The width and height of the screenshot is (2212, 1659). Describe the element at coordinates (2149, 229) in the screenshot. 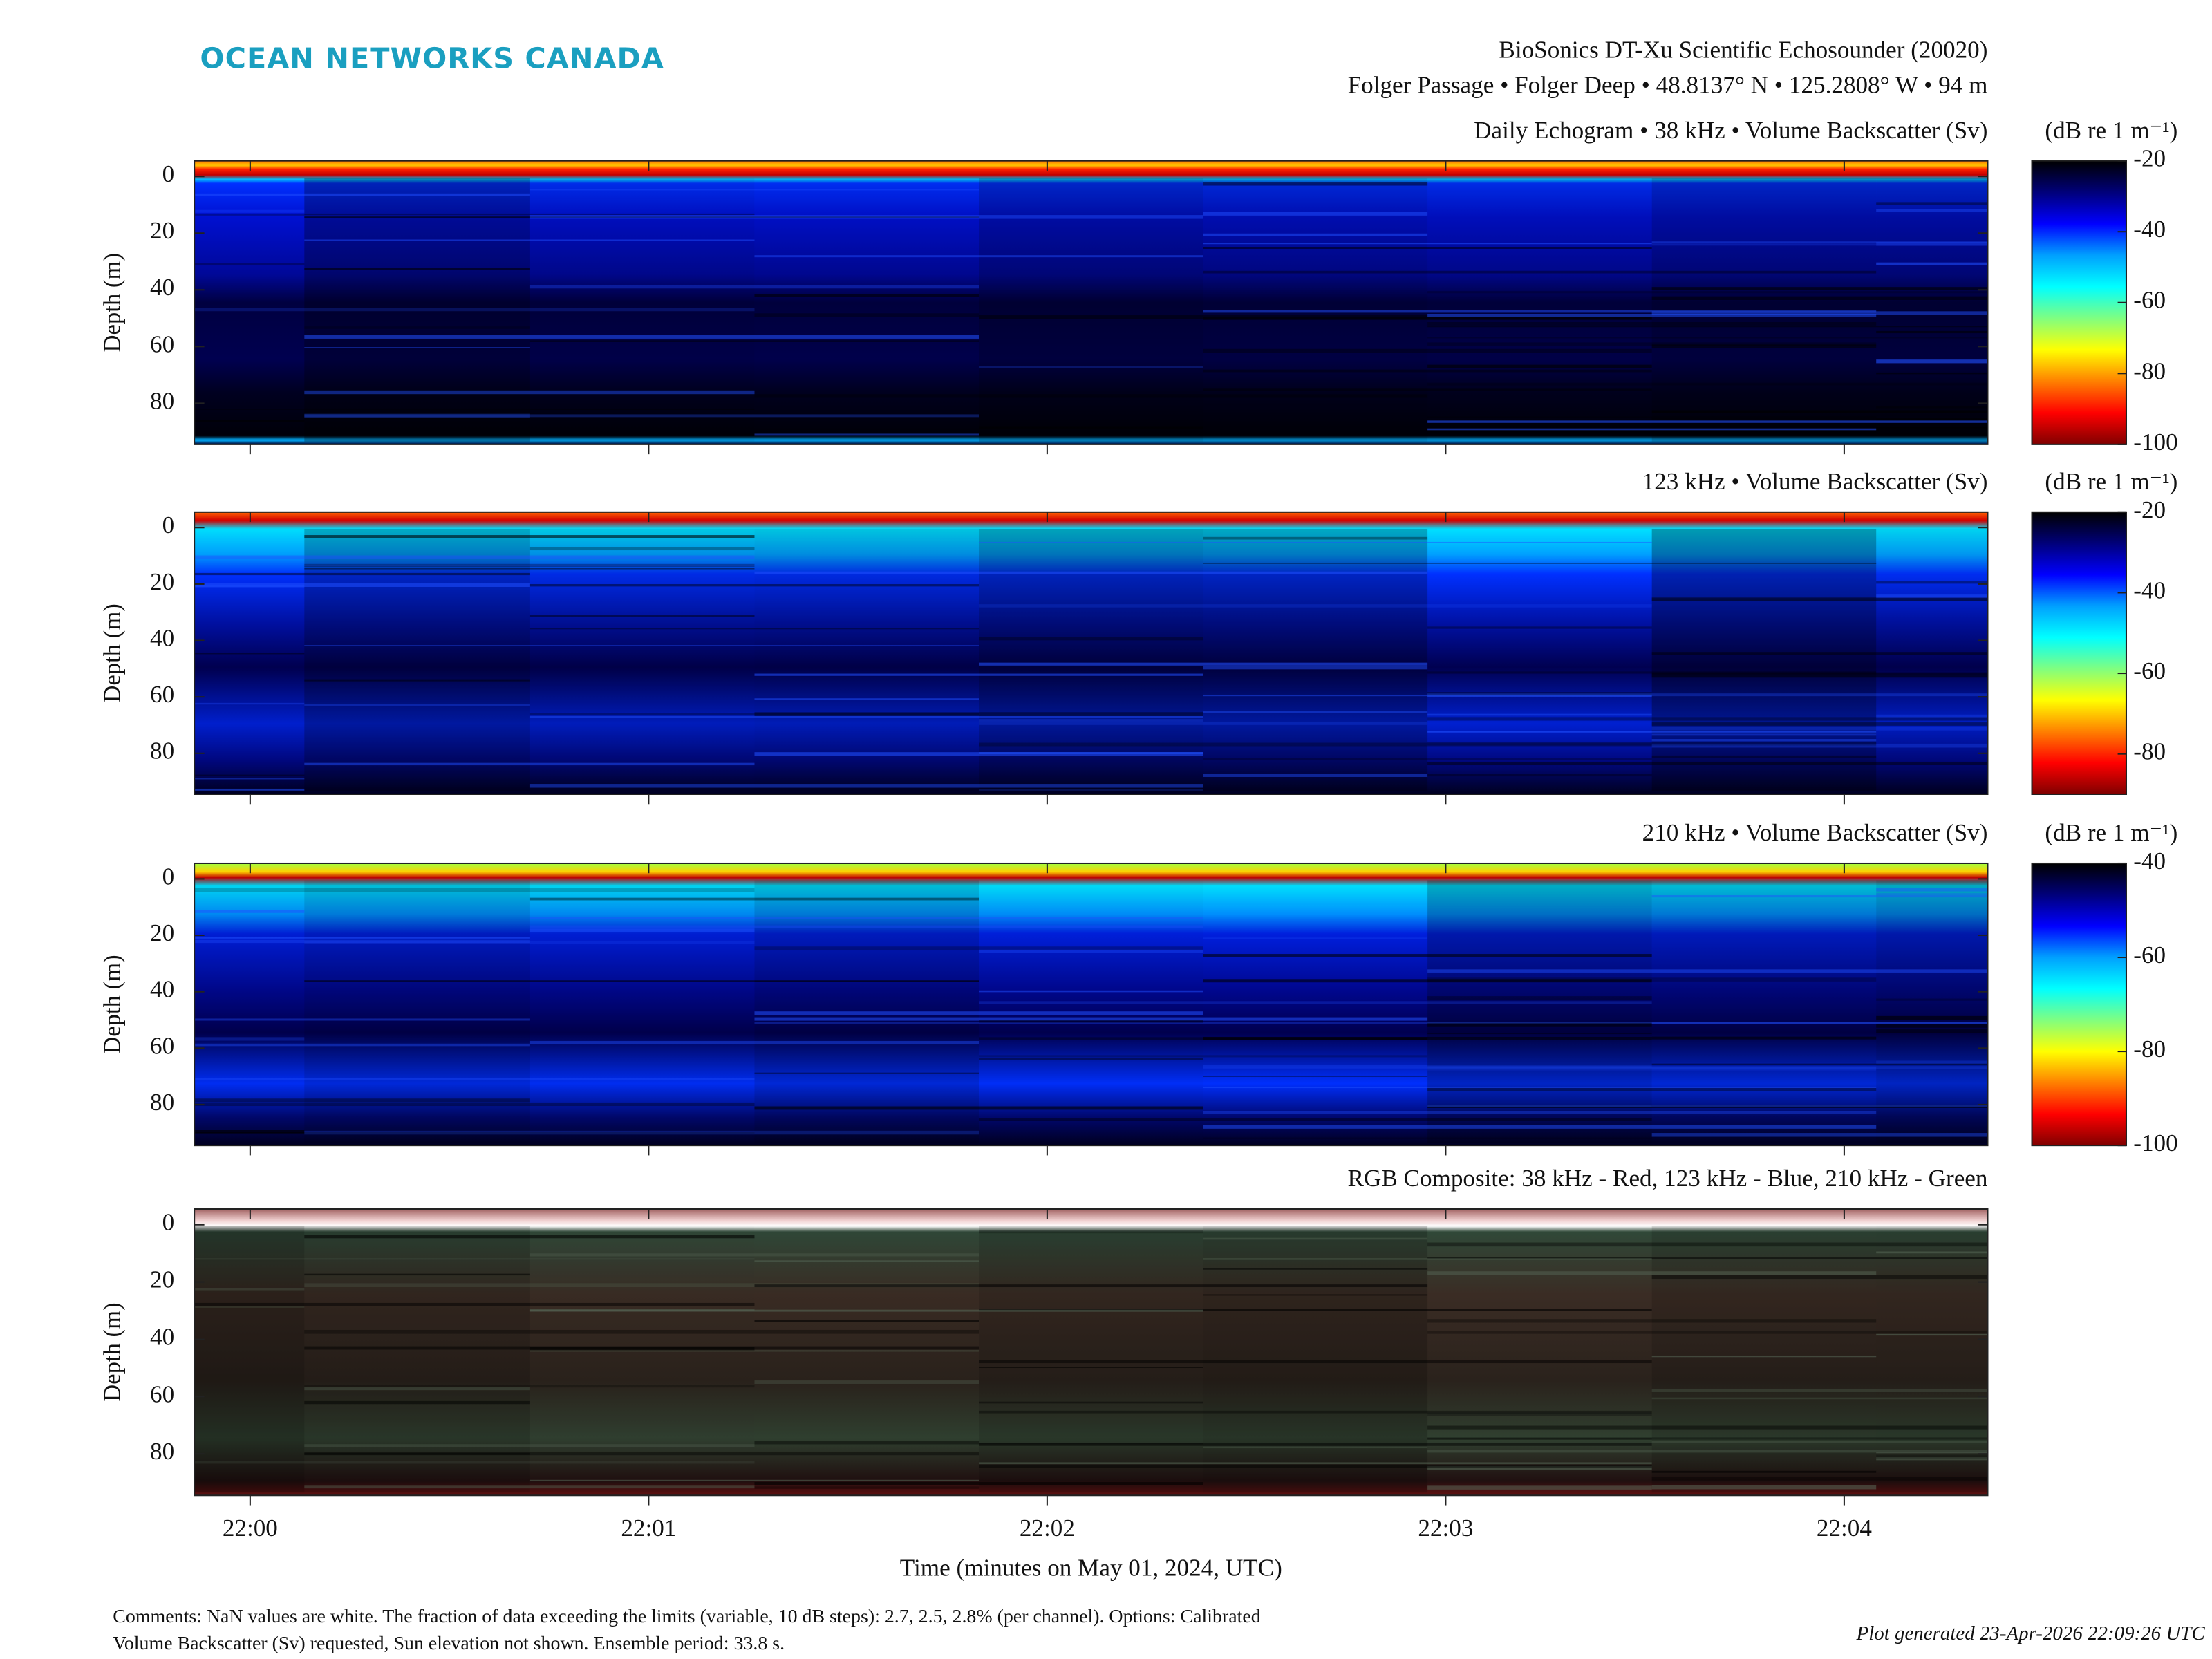

I see `colorbar-tick-label: -40` at that location.